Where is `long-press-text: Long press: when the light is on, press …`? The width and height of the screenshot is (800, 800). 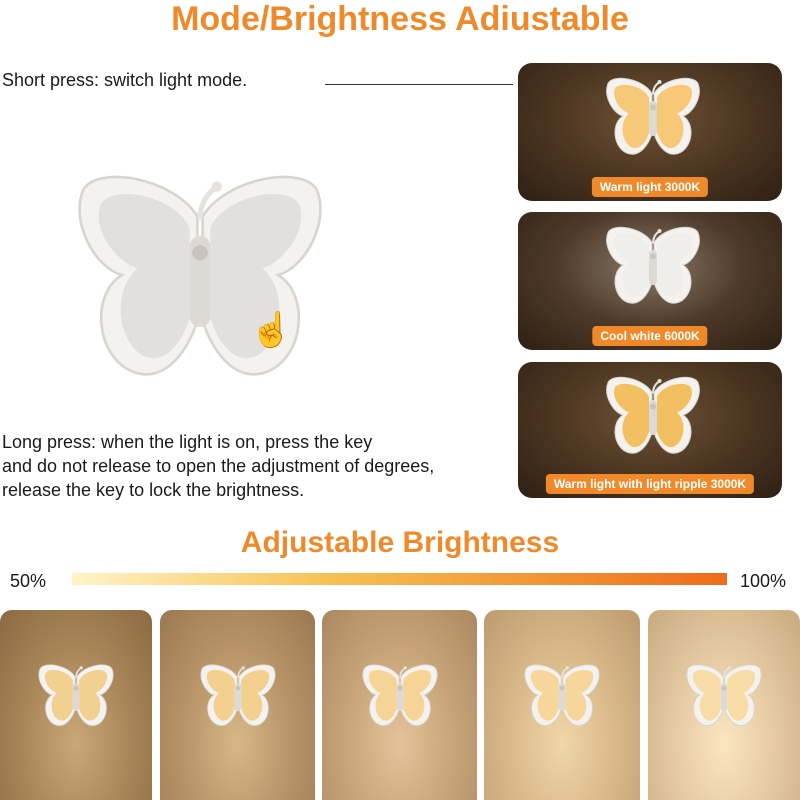 long-press-text: Long press: when the light is on, press … is located at coordinates (218, 466).